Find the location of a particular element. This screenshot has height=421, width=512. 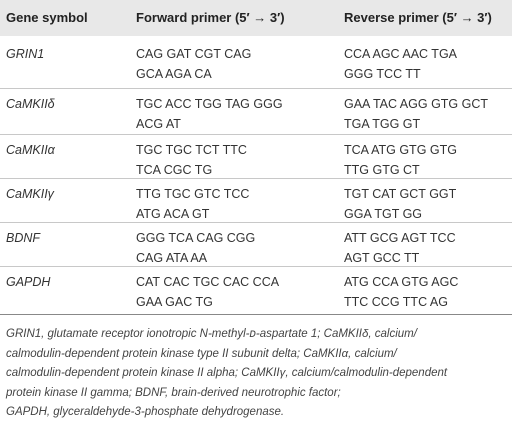

reverse-primer: CCA AGC AAC TGA is located at coordinates (401, 54).